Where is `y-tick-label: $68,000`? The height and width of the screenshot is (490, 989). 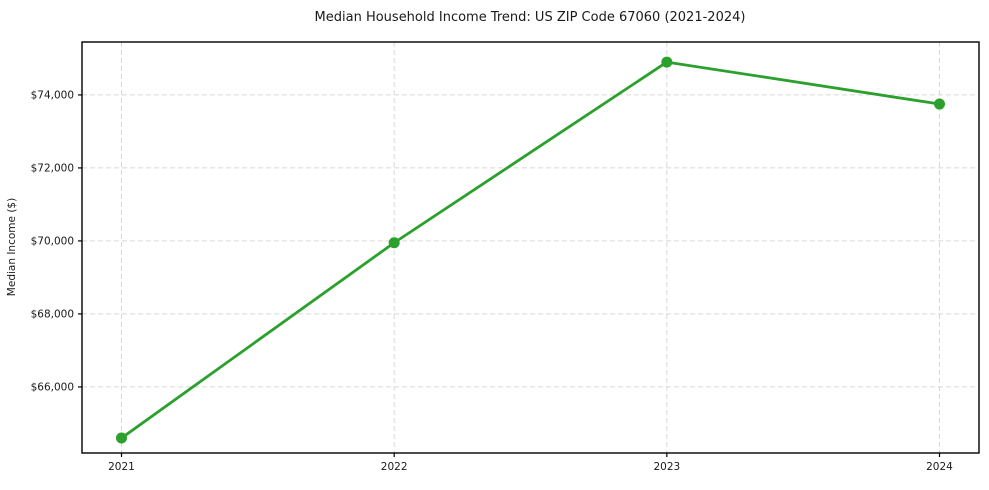
y-tick-label: $68,000 is located at coordinates (52, 314).